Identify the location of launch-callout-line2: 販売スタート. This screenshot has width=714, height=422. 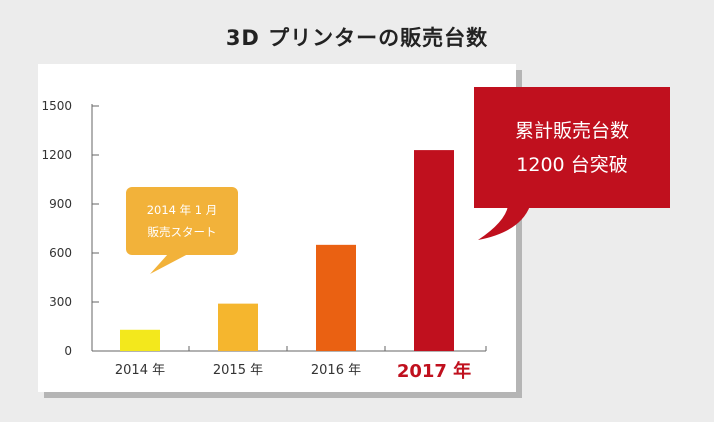
(182, 232).